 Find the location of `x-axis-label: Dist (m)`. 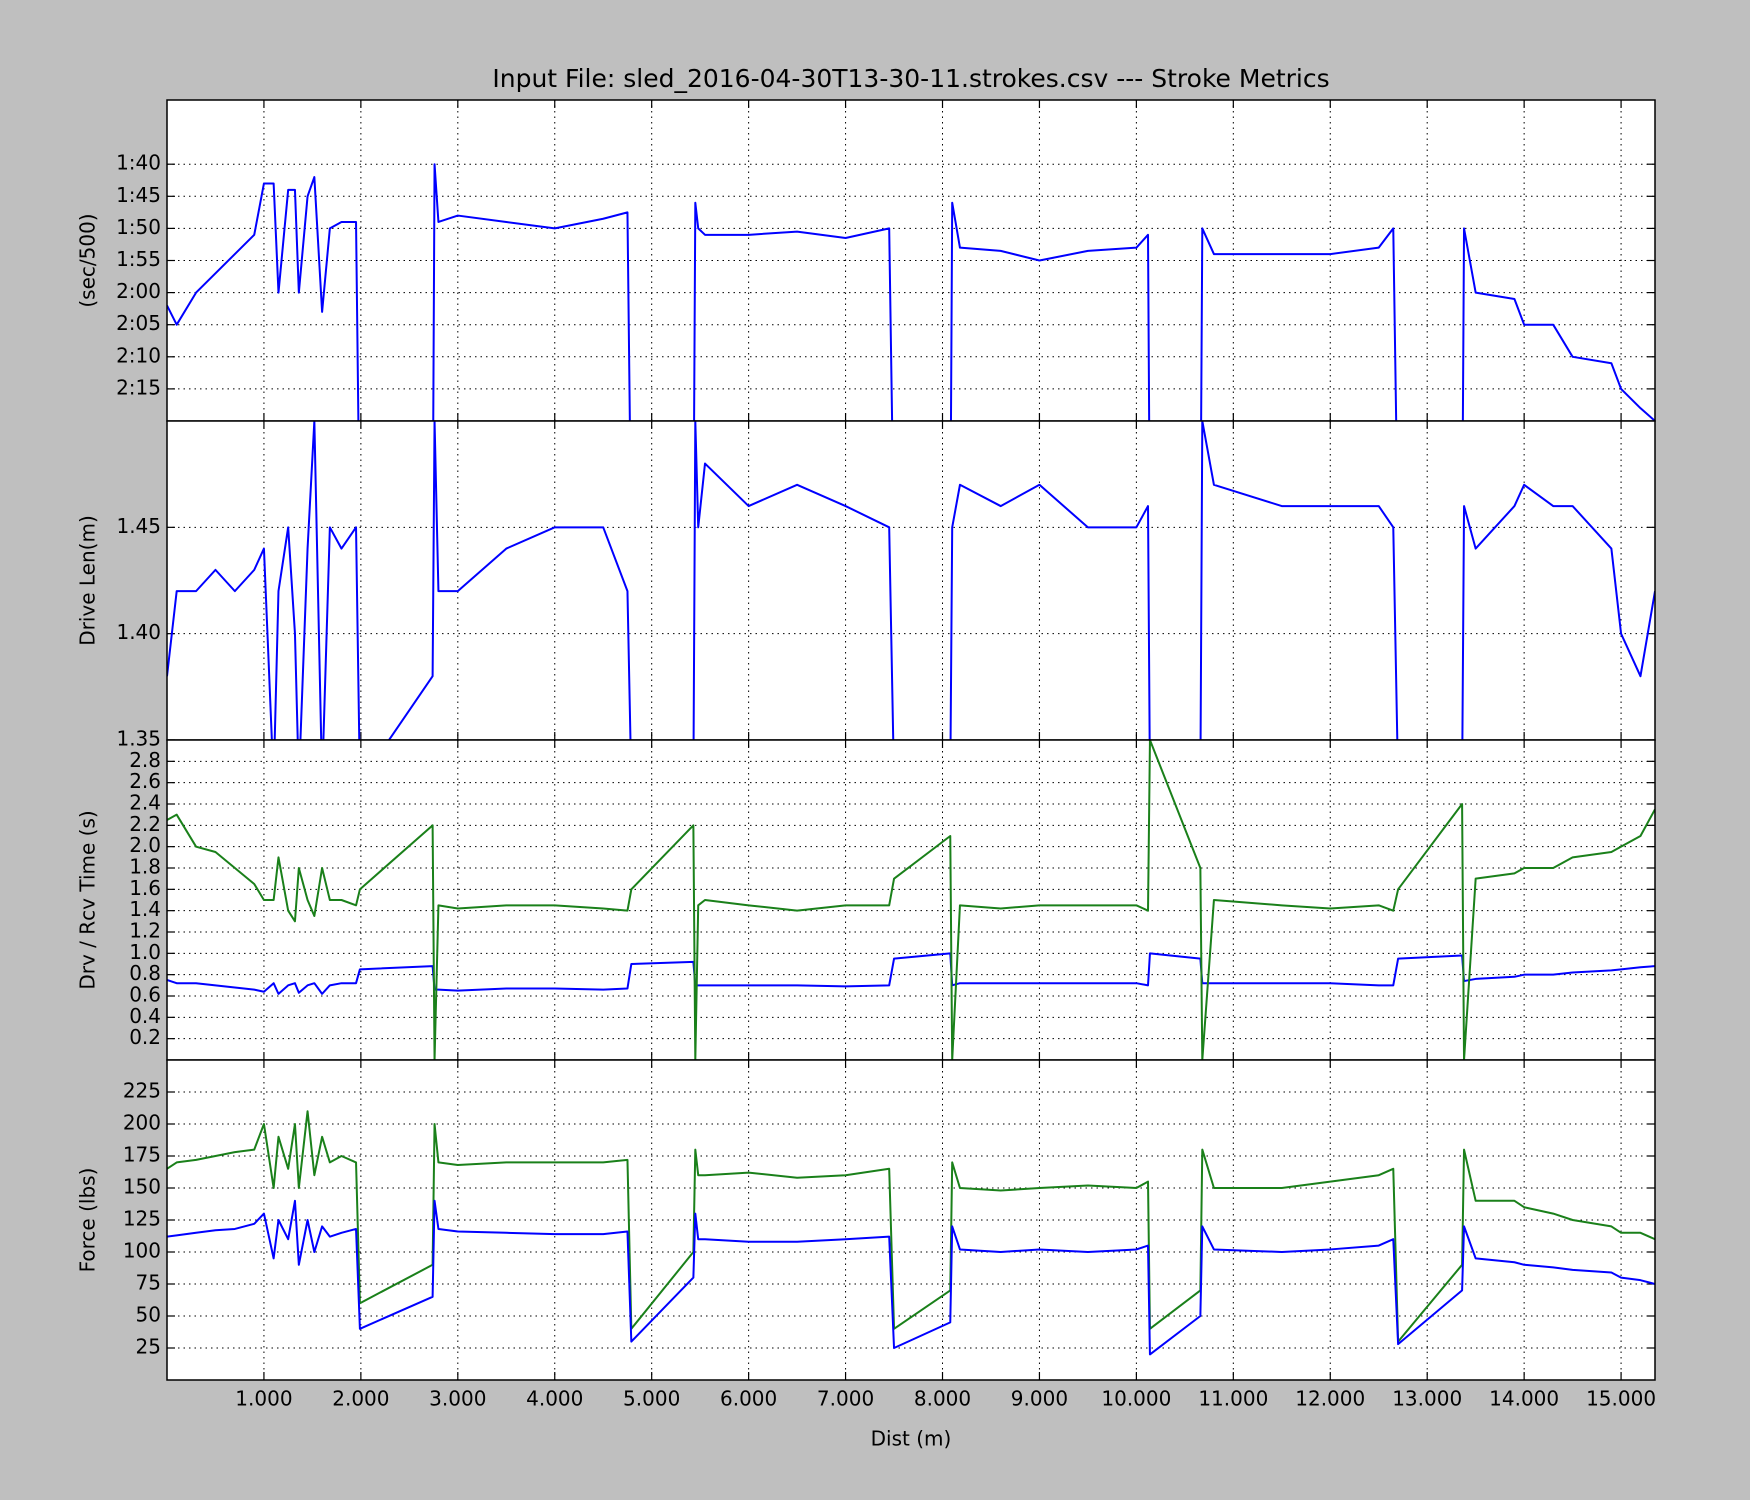

x-axis-label: Dist (m) is located at coordinates (911, 1439).